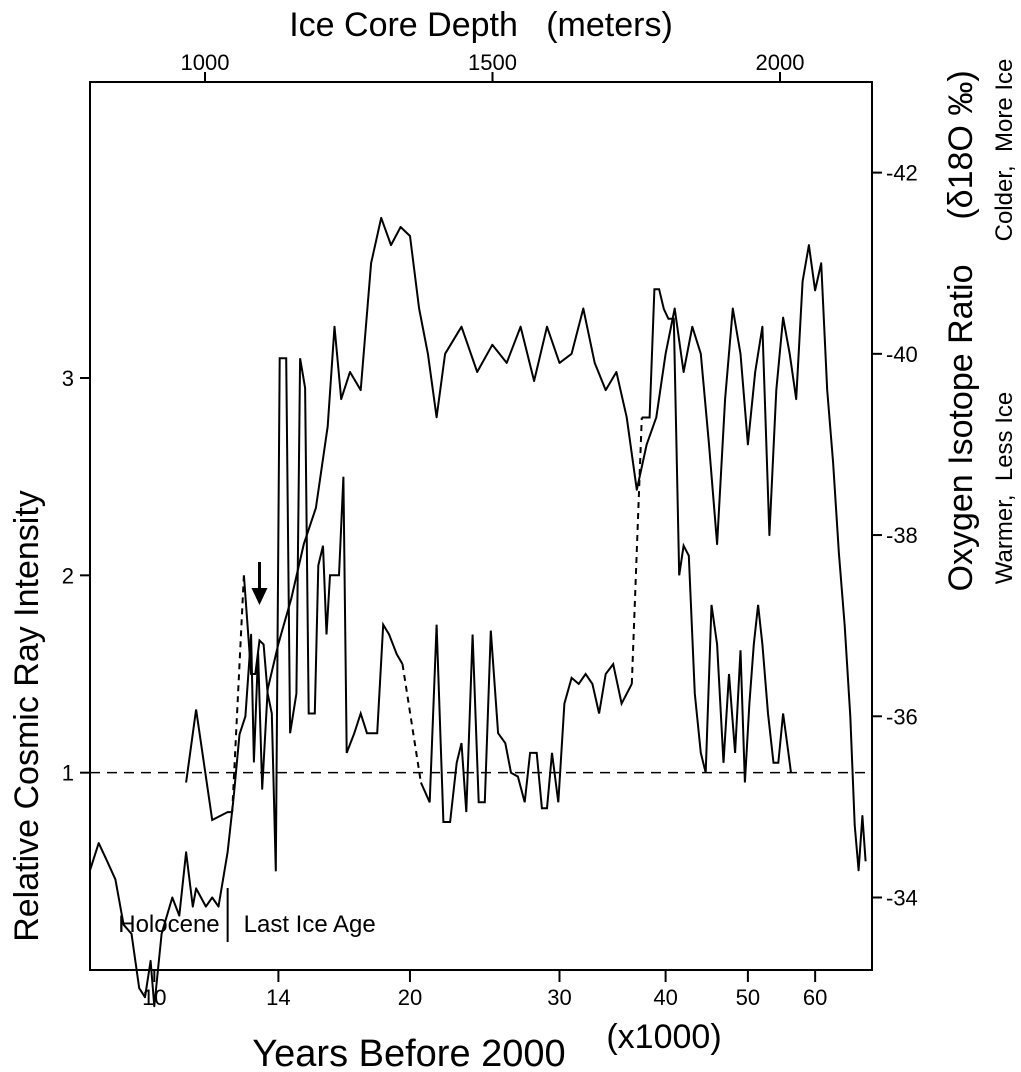 This screenshot has width=1021, height=1072. Describe the element at coordinates (1004, 150) in the screenshot. I see `right-note-top: Colder, More Ice` at that location.